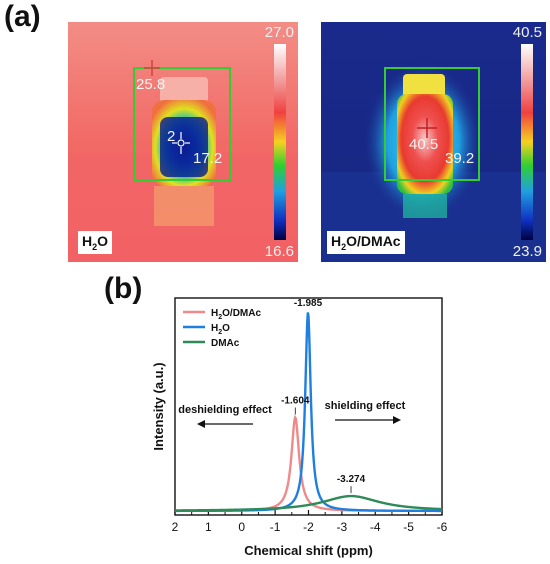  What do you see at coordinates (241, 527) in the screenshot?
I see `x-tick-label: 0` at bounding box center [241, 527].